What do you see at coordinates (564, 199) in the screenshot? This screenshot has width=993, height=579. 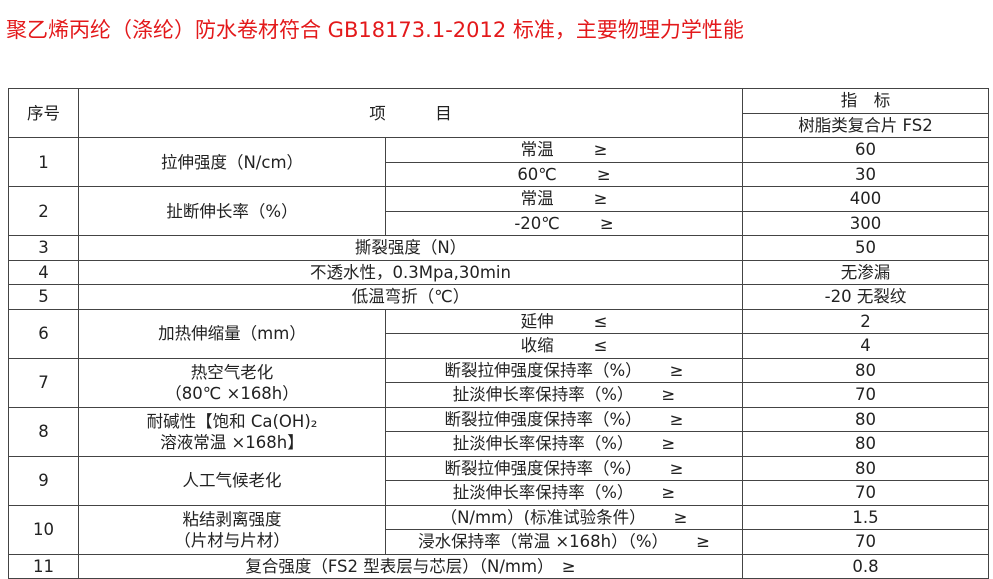 I see `condition-cell: 常温 ≥` at bounding box center [564, 199].